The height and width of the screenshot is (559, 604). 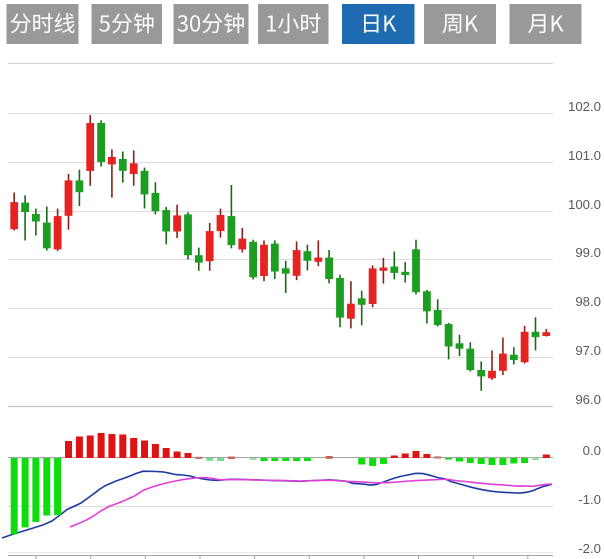 I want to click on svg-text: 96.0, so click(x=588, y=399).